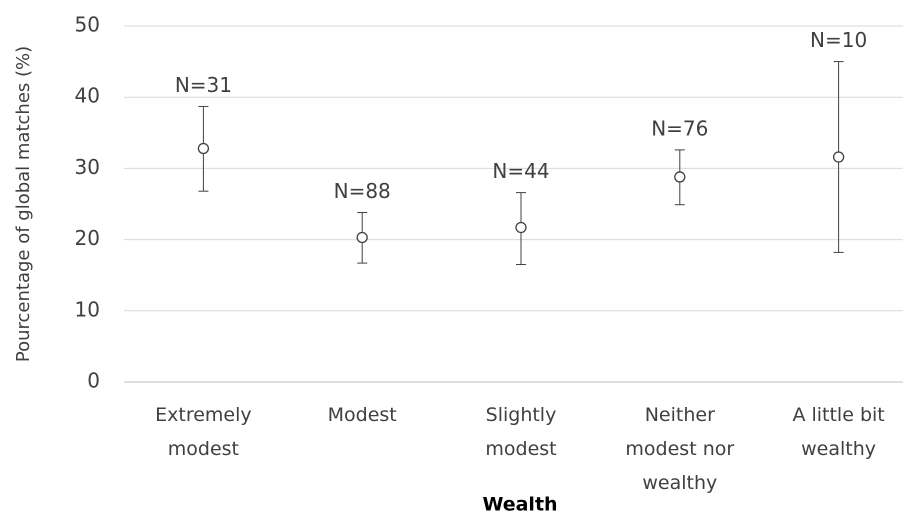 This screenshot has width=907, height=519. What do you see at coordinates (87, 167) in the screenshot?
I see `y-tick-label: 30` at bounding box center [87, 167].